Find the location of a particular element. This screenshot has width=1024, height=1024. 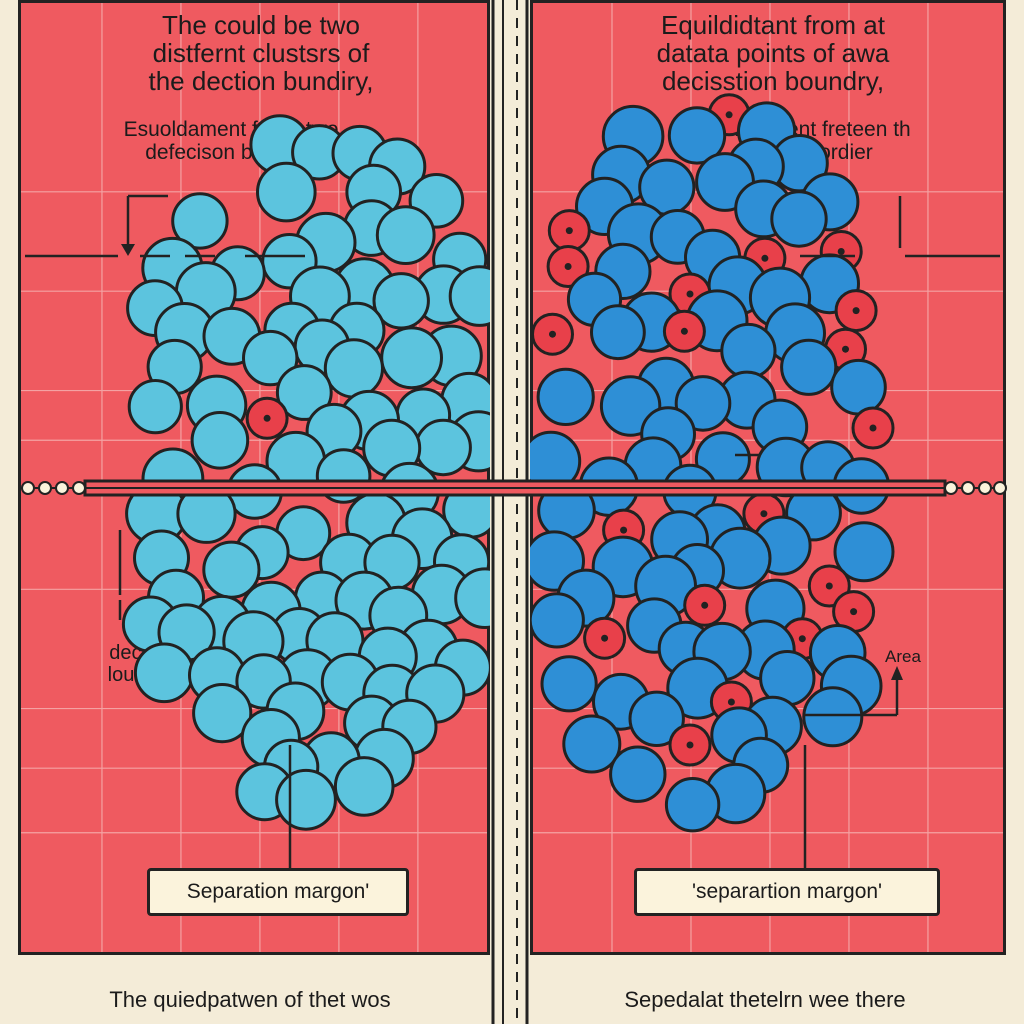

left-side-label: decision loundary is located at coordinates (146, 664).